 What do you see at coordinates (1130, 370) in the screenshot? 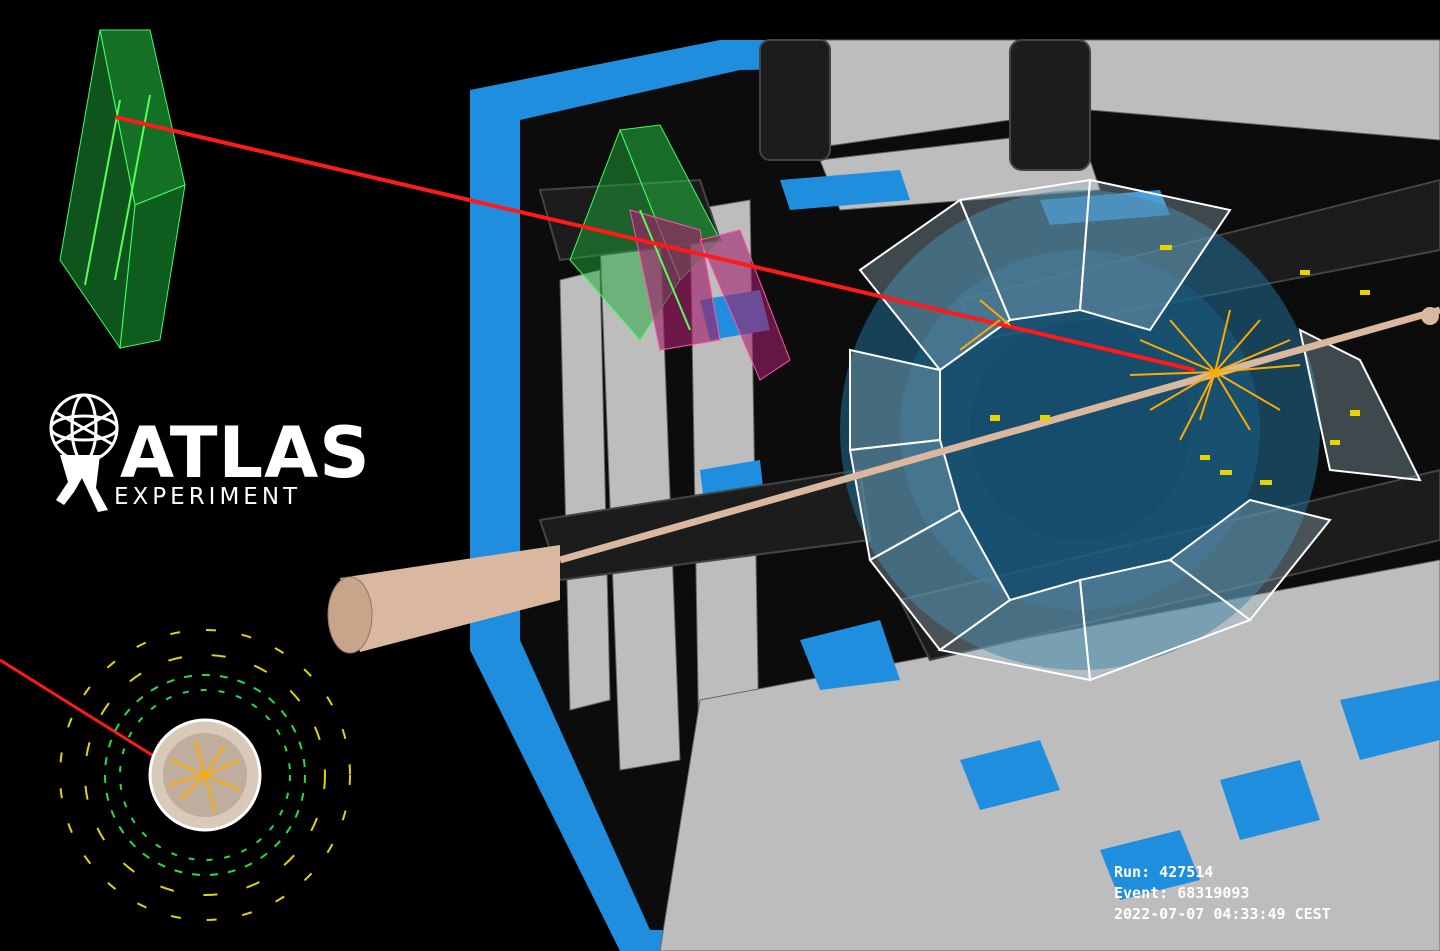
I see `collision-vertex-jets` at bounding box center [1130, 370].